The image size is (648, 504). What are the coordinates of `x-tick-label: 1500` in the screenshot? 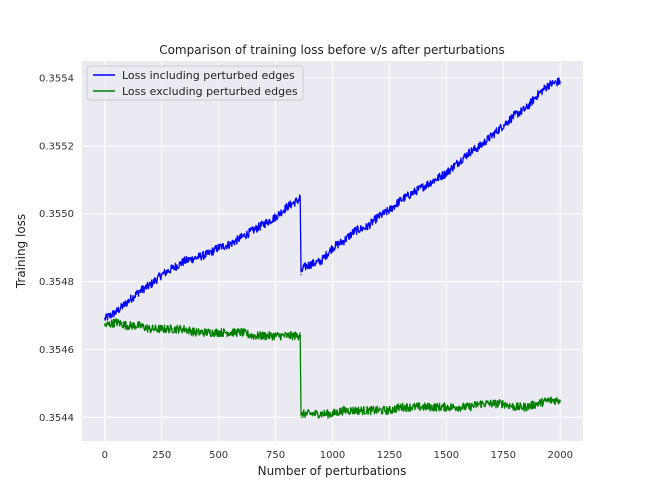 It's located at (446, 455).